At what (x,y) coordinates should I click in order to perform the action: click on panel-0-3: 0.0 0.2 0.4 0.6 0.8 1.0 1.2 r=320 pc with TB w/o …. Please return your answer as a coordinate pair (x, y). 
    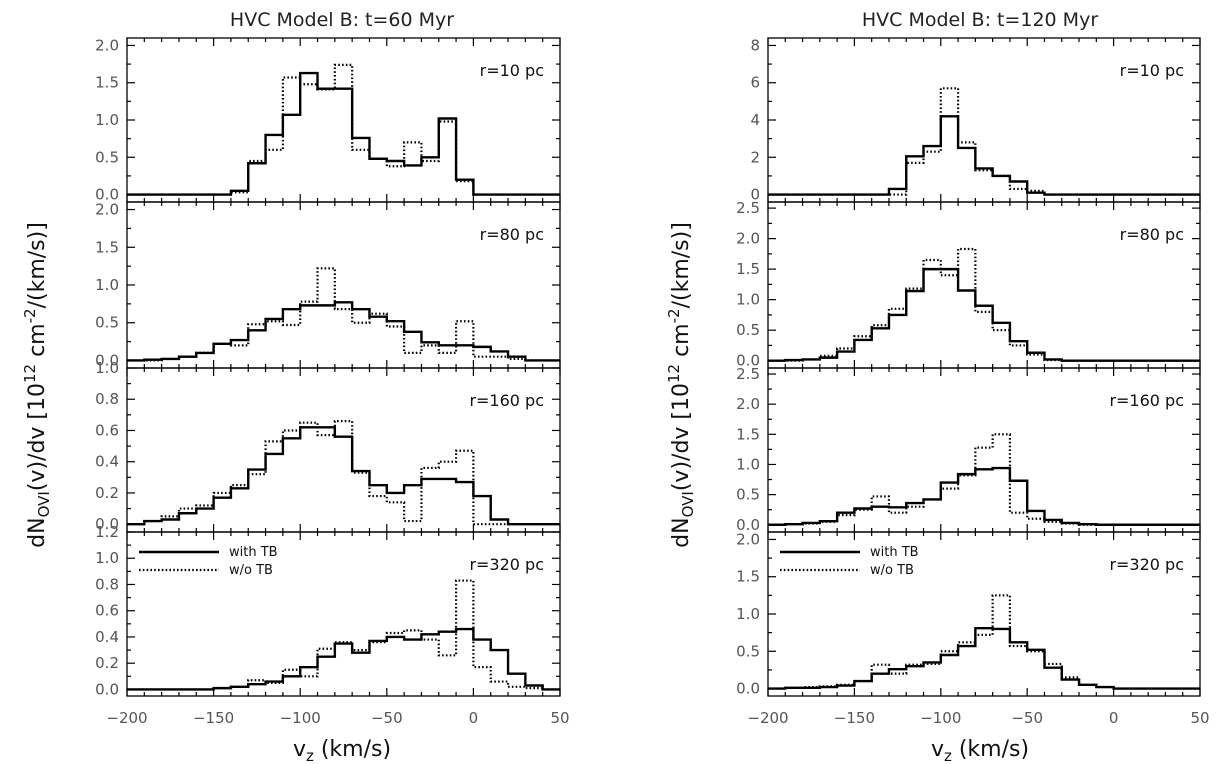
    Looking at the image, I should click on (328, 610).